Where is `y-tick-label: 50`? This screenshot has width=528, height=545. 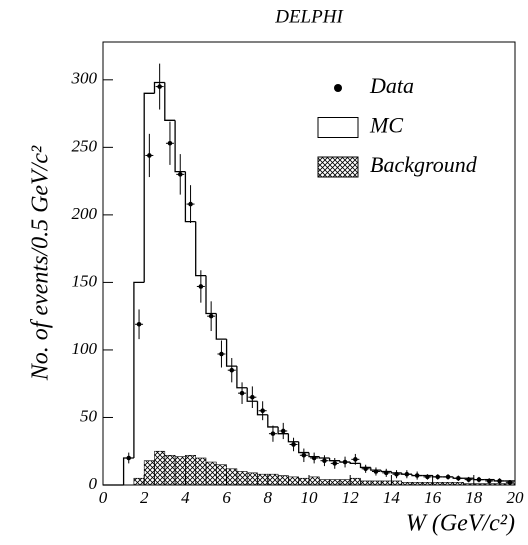 y-tick-label: 50 is located at coordinates (89, 415).